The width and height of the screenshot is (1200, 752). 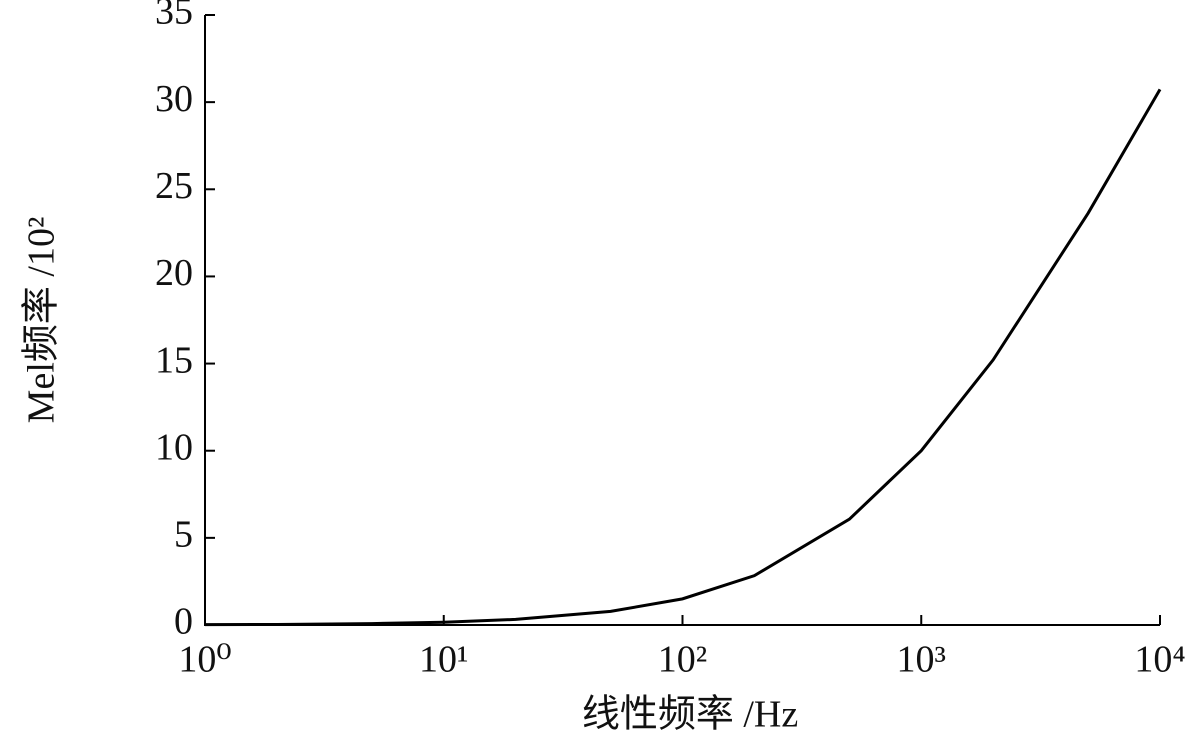 What do you see at coordinates (42, 320) in the screenshot?
I see `y-axis-label: Mel频率 /10²` at bounding box center [42, 320].